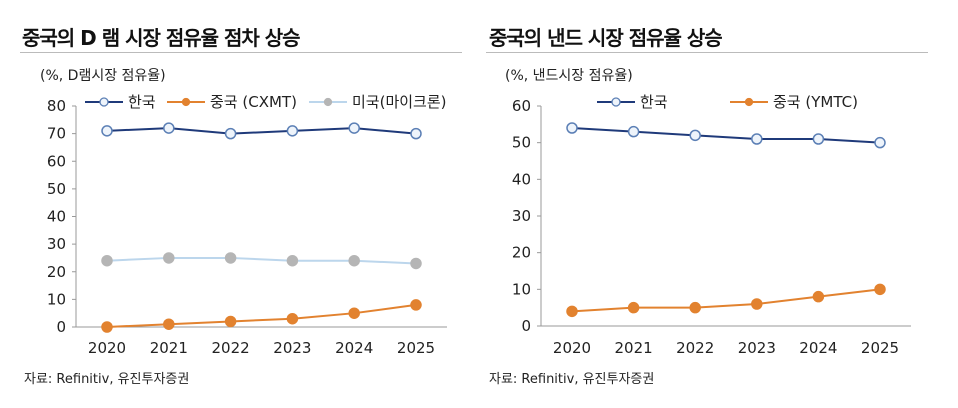 This screenshot has width=958, height=408. What do you see at coordinates (161, 38) in the screenshot?
I see `chart-title-dram: 중국의 D 램 시장 점유율 점차 상승` at bounding box center [161, 38].